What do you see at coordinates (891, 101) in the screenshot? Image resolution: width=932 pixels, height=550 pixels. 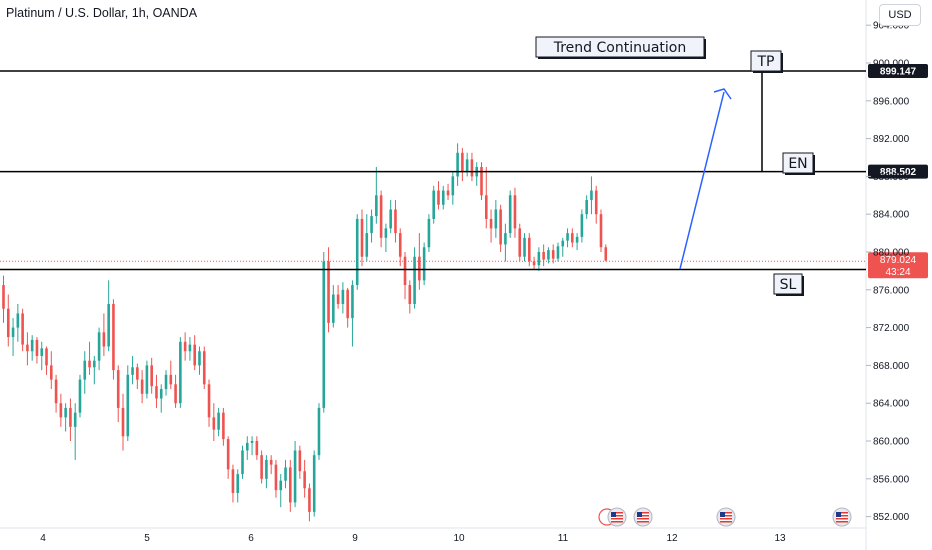 I see `y-tick-label: 896.000` at bounding box center [891, 101].